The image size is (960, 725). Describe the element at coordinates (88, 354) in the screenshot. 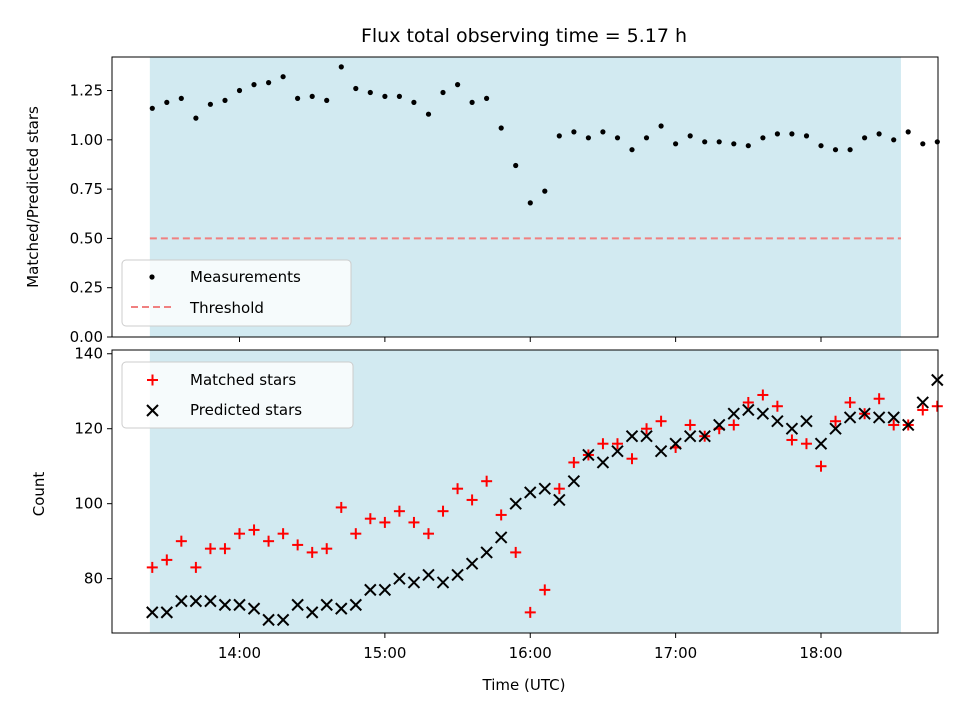

I see `y-tick-label: 140` at that location.